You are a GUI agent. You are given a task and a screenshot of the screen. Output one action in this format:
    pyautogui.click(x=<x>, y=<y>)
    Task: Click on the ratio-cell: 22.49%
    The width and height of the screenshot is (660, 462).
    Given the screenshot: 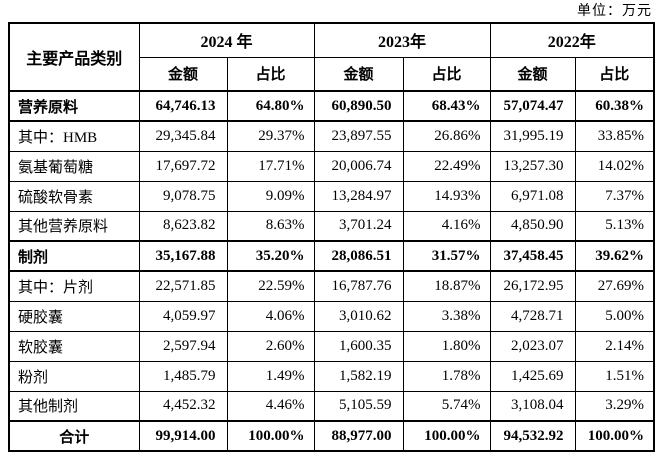 What is the action you would take?
    pyautogui.click(x=446, y=166)
    